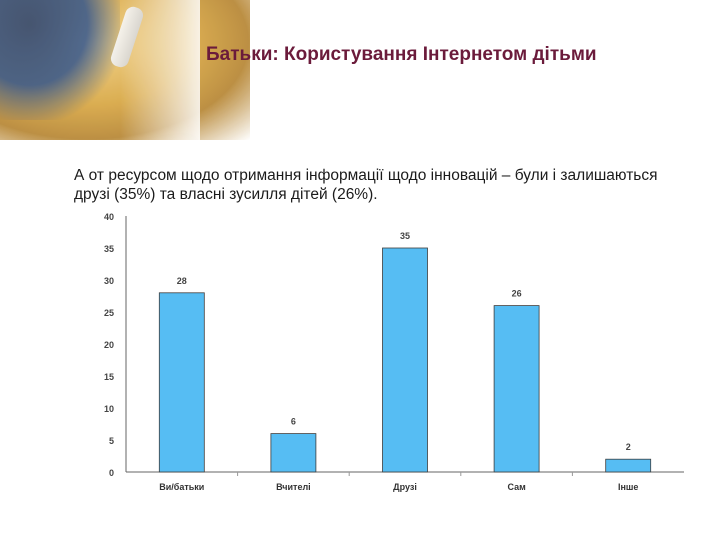 This screenshot has height=540, width=720. I want to click on bar-value-label: 26, so click(517, 294).